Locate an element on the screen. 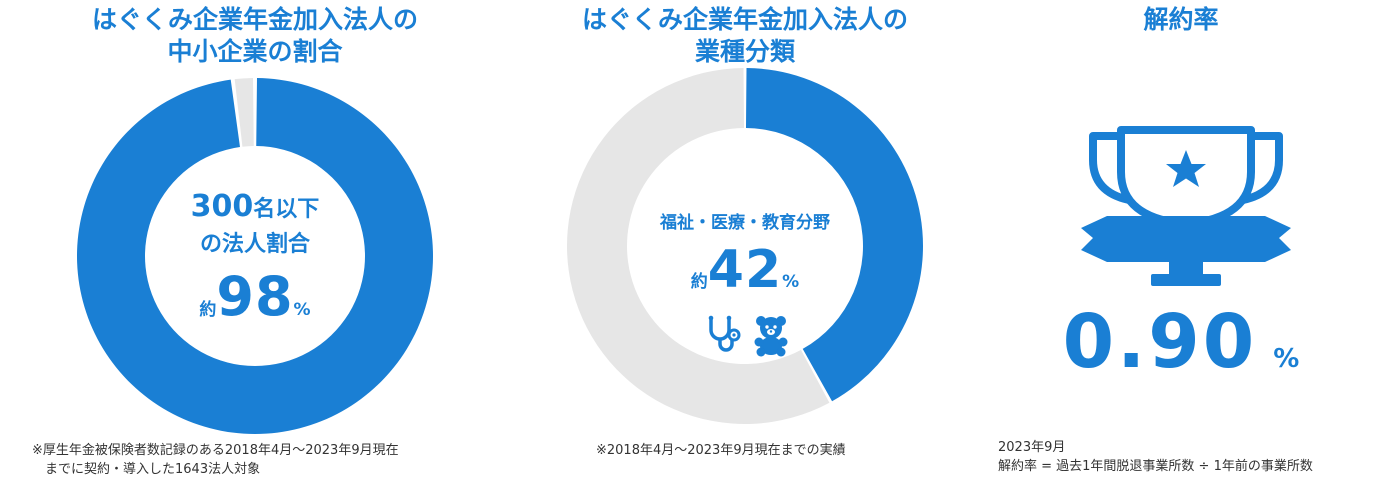  panel2-footnote: ※2018年4月～2023年9月現在までの実績 is located at coordinates (721, 450).